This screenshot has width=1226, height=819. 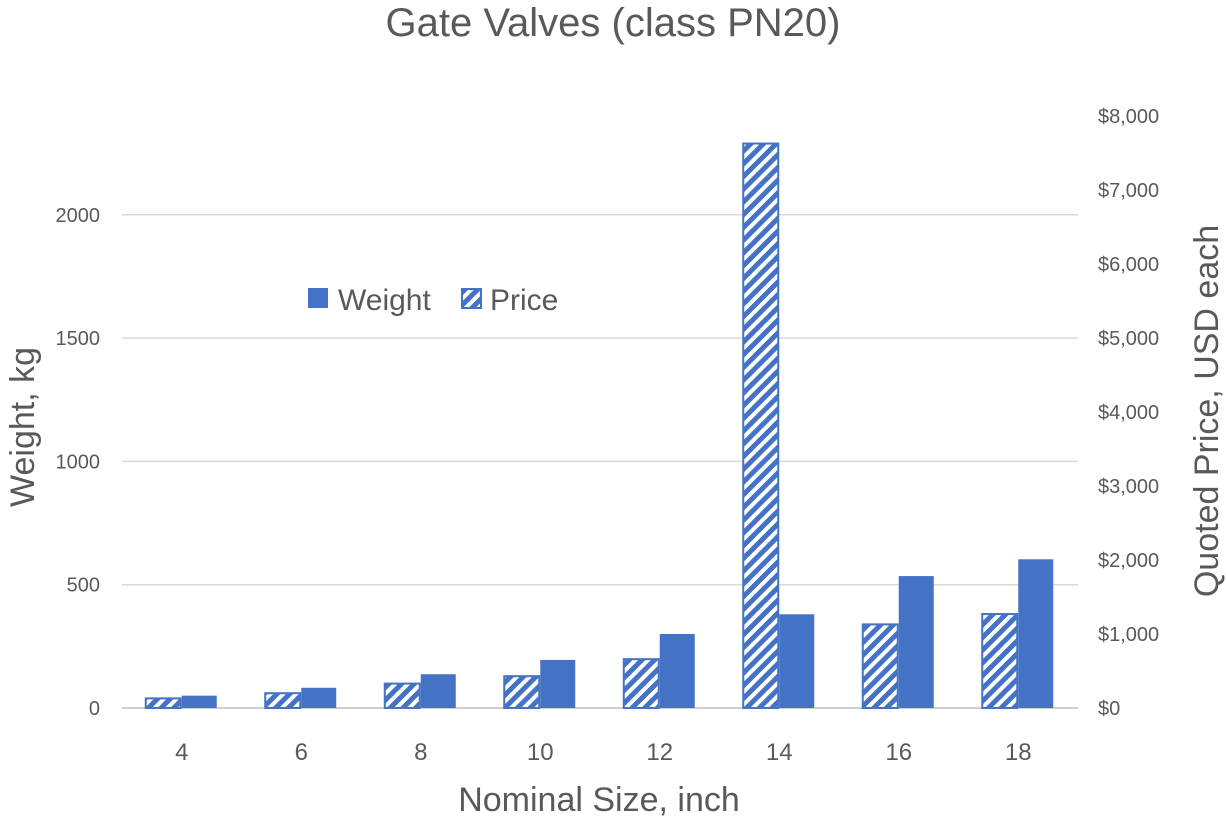 I want to click on x-tick-label: 10, so click(x=540, y=752).